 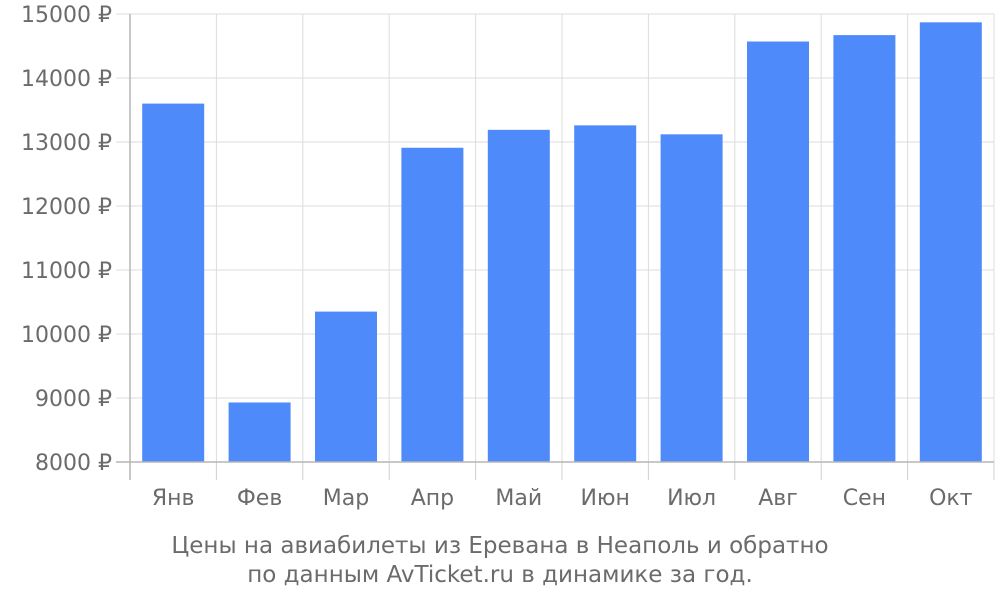 What do you see at coordinates (346, 498) in the screenshot?
I see `x-tick-label: Мар` at bounding box center [346, 498].